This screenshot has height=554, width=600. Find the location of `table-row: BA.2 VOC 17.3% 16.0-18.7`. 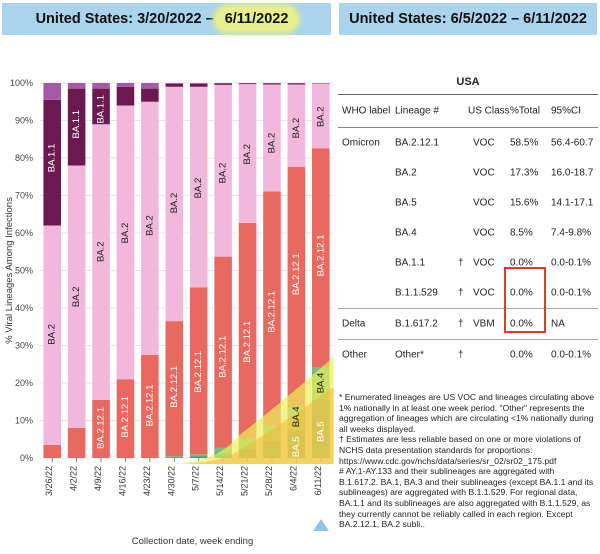

table-row: BA.2 VOC 17.3% 16.0-18.7 is located at coordinates (468, 173).